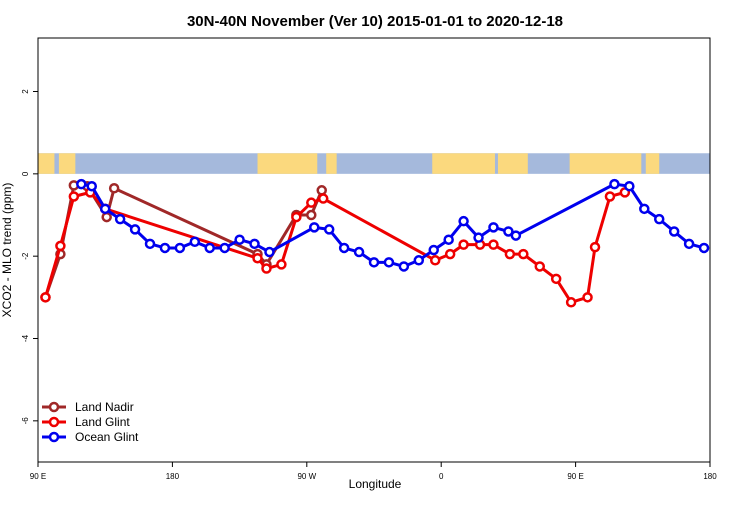 This screenshot has width=750, height=505. I want to click on legend-label: Land Glint, so click(102, 422).